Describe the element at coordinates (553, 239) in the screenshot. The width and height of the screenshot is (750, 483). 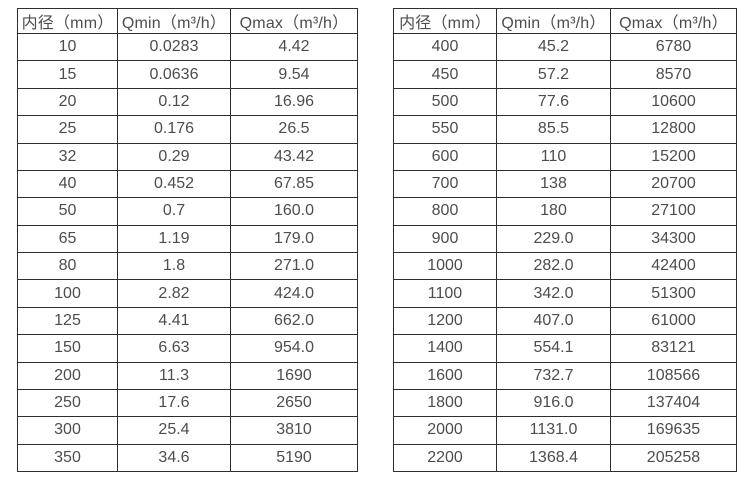
I see `table-cell: 229.0` at that location.